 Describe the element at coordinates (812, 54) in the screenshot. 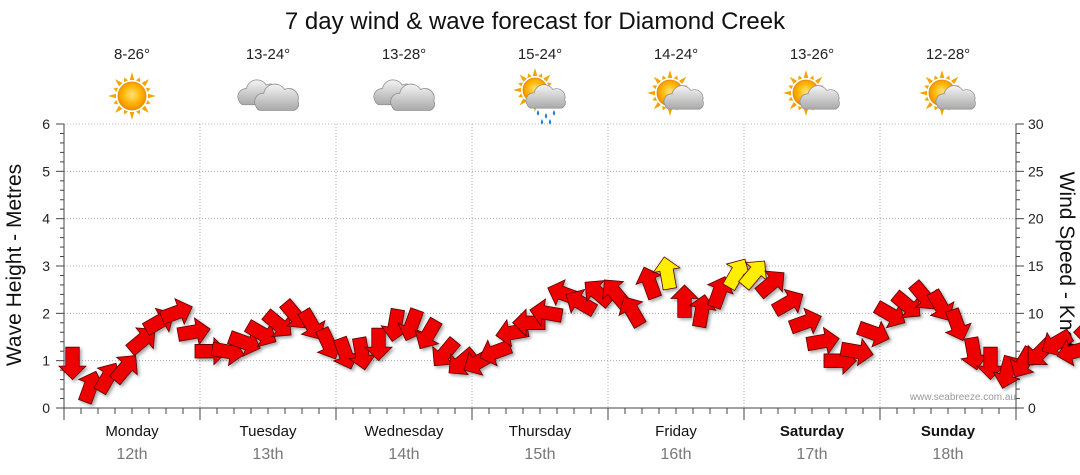

I see `day-temperature: 13-26°` at that location.